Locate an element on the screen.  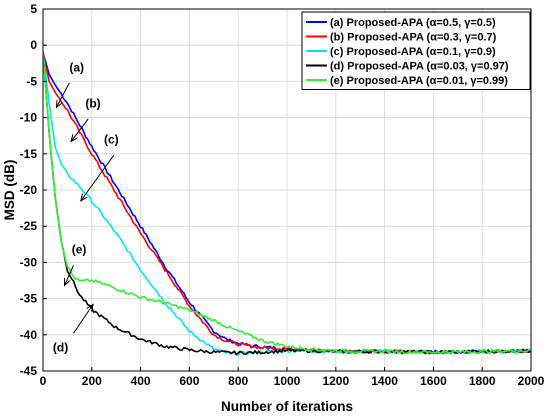
y-tick-label: -45 is located at coordinates (29, 371).